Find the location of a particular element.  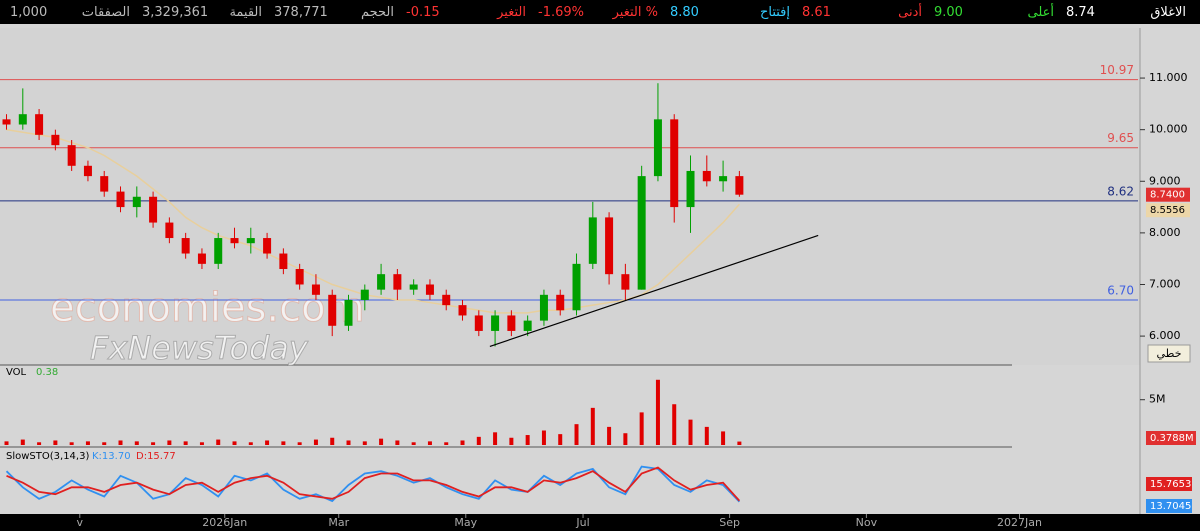

stat-label: التغير is located at coordinates (511, 12).